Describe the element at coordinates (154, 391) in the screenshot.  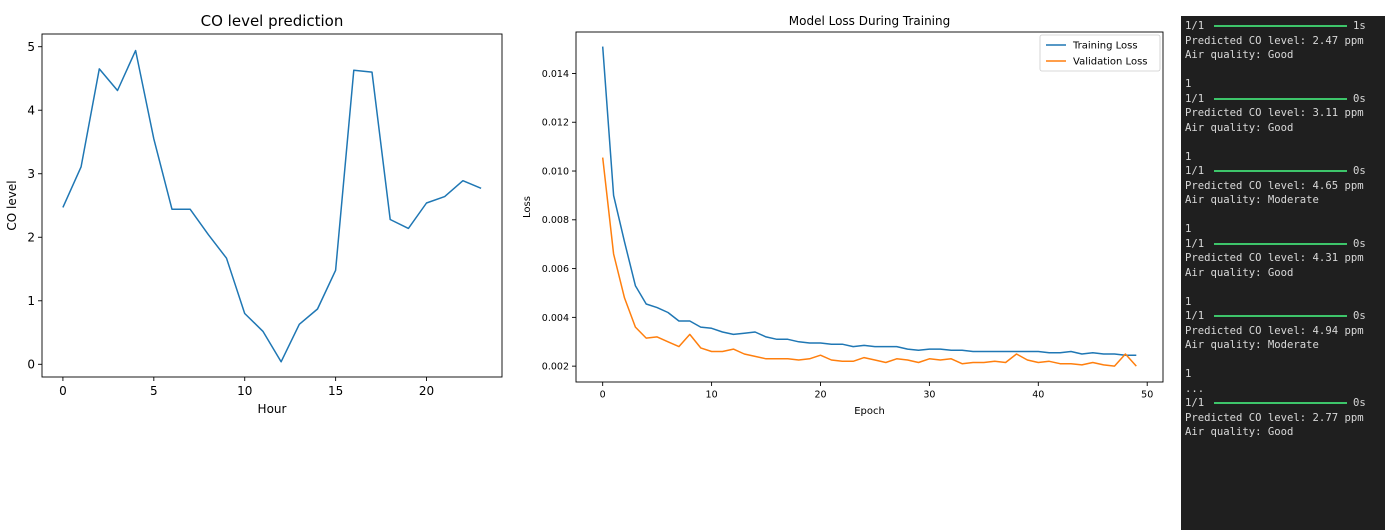
I see `x-tick-label: 5` at that location.